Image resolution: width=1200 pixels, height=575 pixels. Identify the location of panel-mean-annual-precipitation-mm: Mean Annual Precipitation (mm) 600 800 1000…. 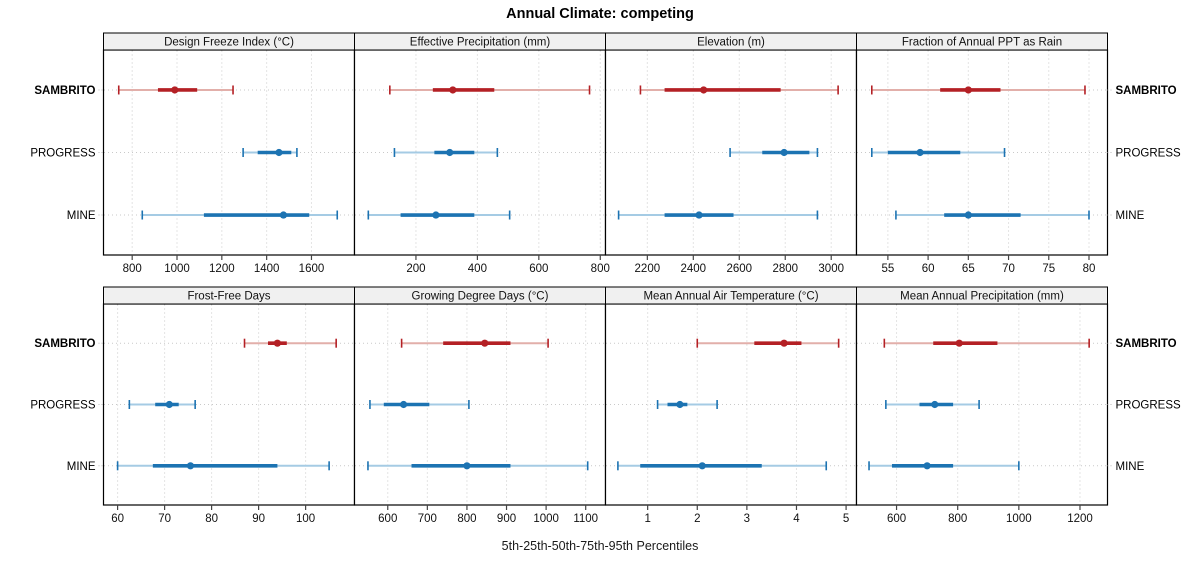
(982, 405).